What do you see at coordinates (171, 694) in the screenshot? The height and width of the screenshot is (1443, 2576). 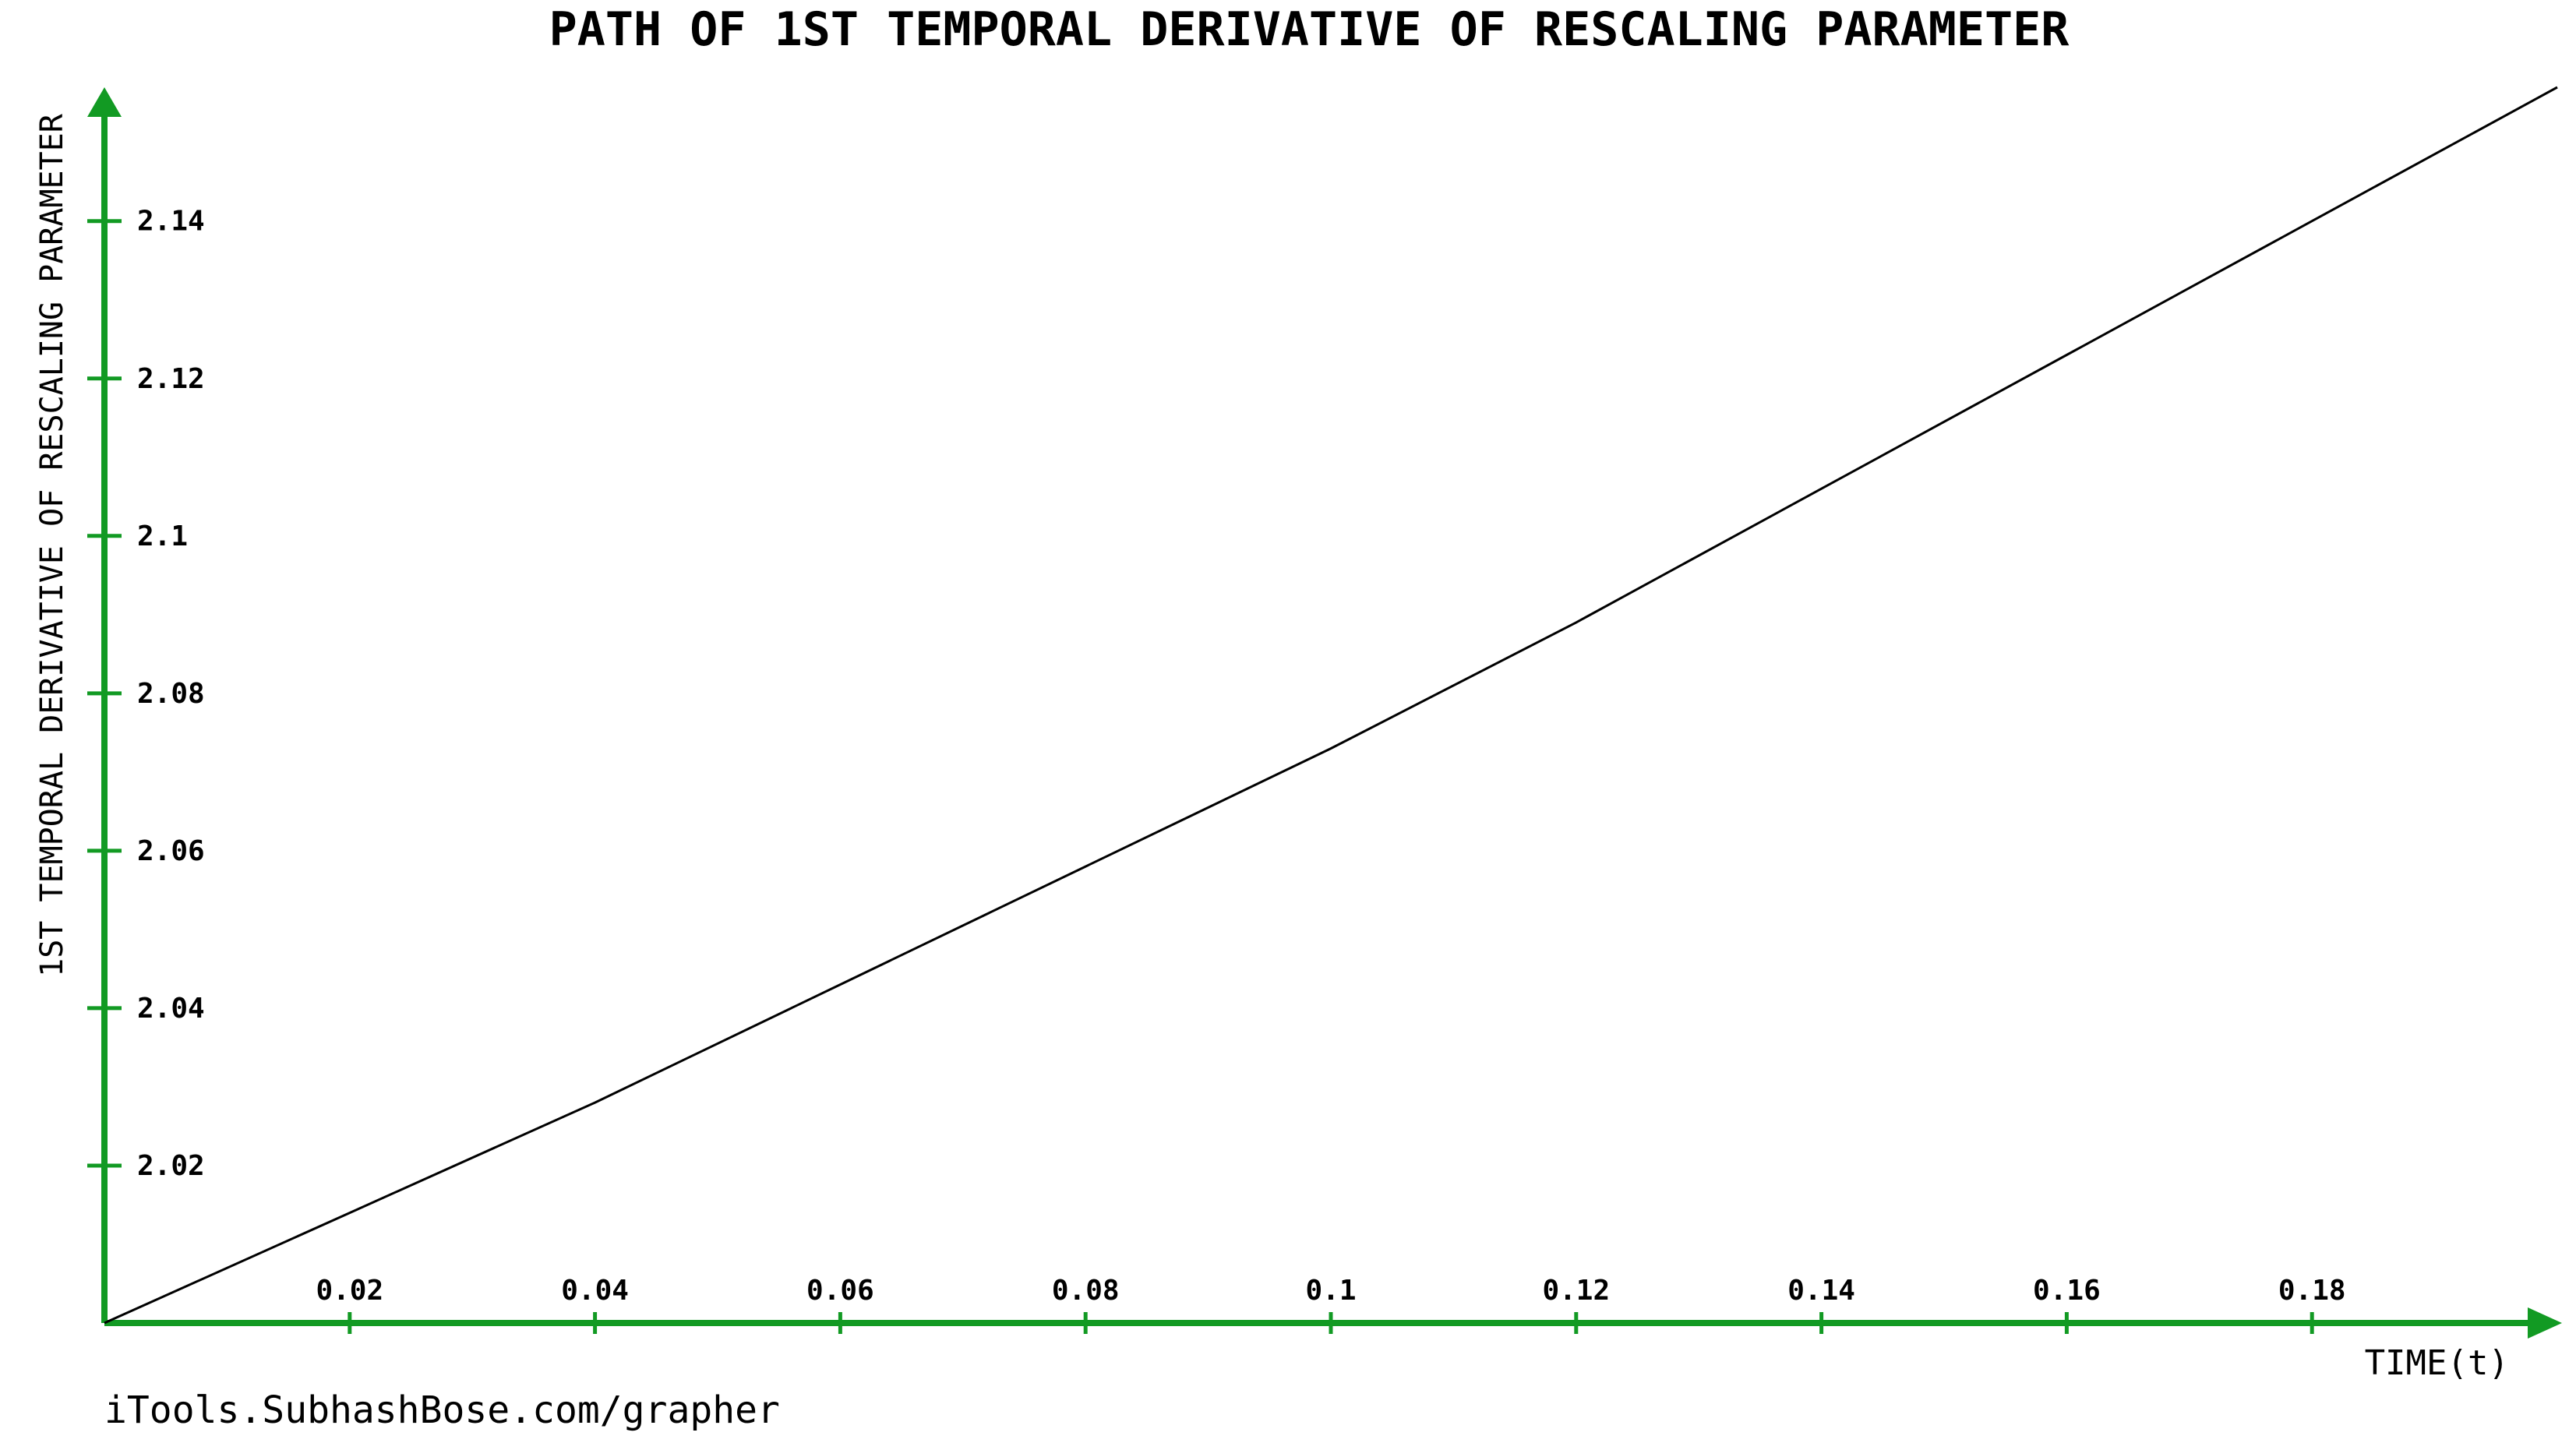 I see `y-tick-label: 2.08` at bounding box center [171, 694].